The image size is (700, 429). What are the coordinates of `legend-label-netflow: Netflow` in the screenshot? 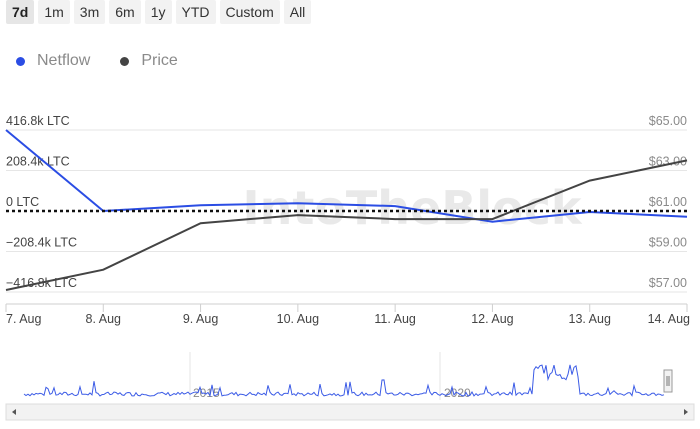 It's located at (64, 60).